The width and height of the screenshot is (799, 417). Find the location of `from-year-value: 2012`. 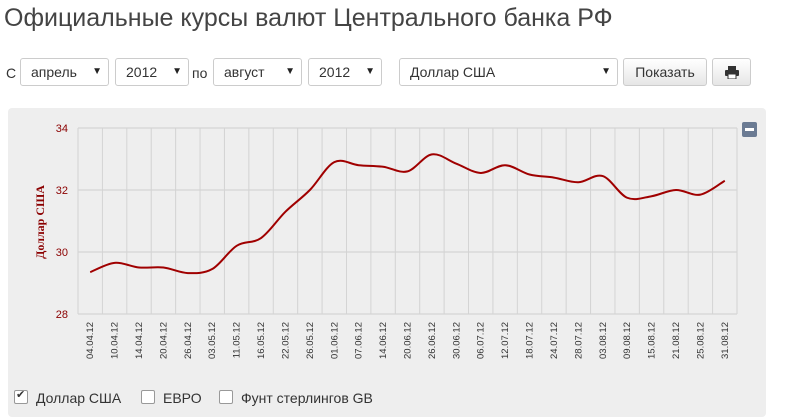

from-year-value: 2012 is located at coordinates (142, 72).